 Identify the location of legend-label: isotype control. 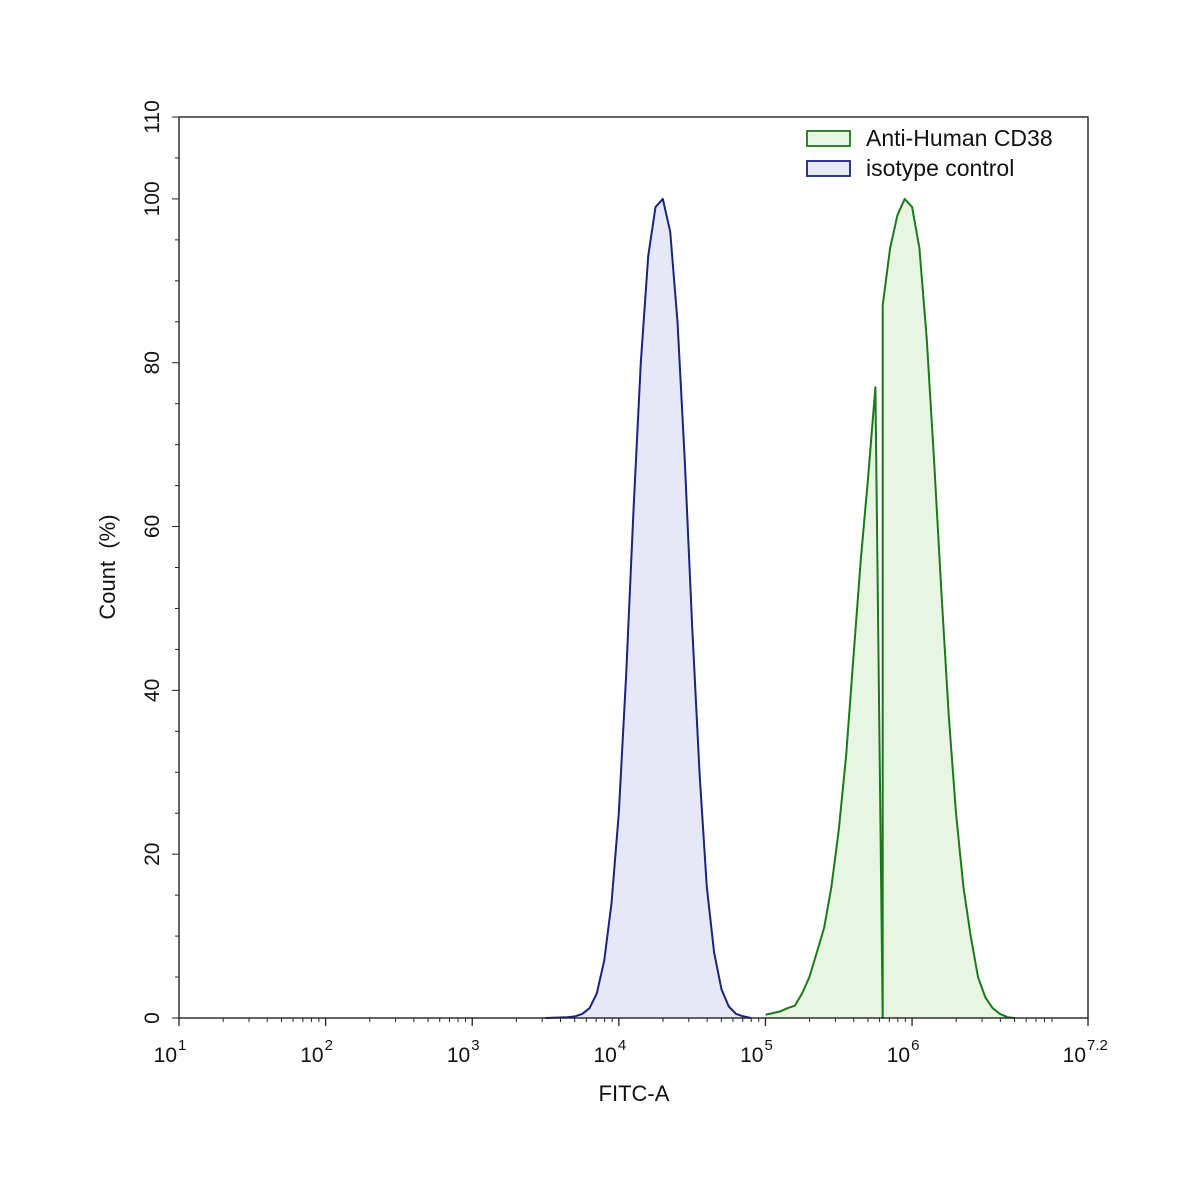
(940, 168).